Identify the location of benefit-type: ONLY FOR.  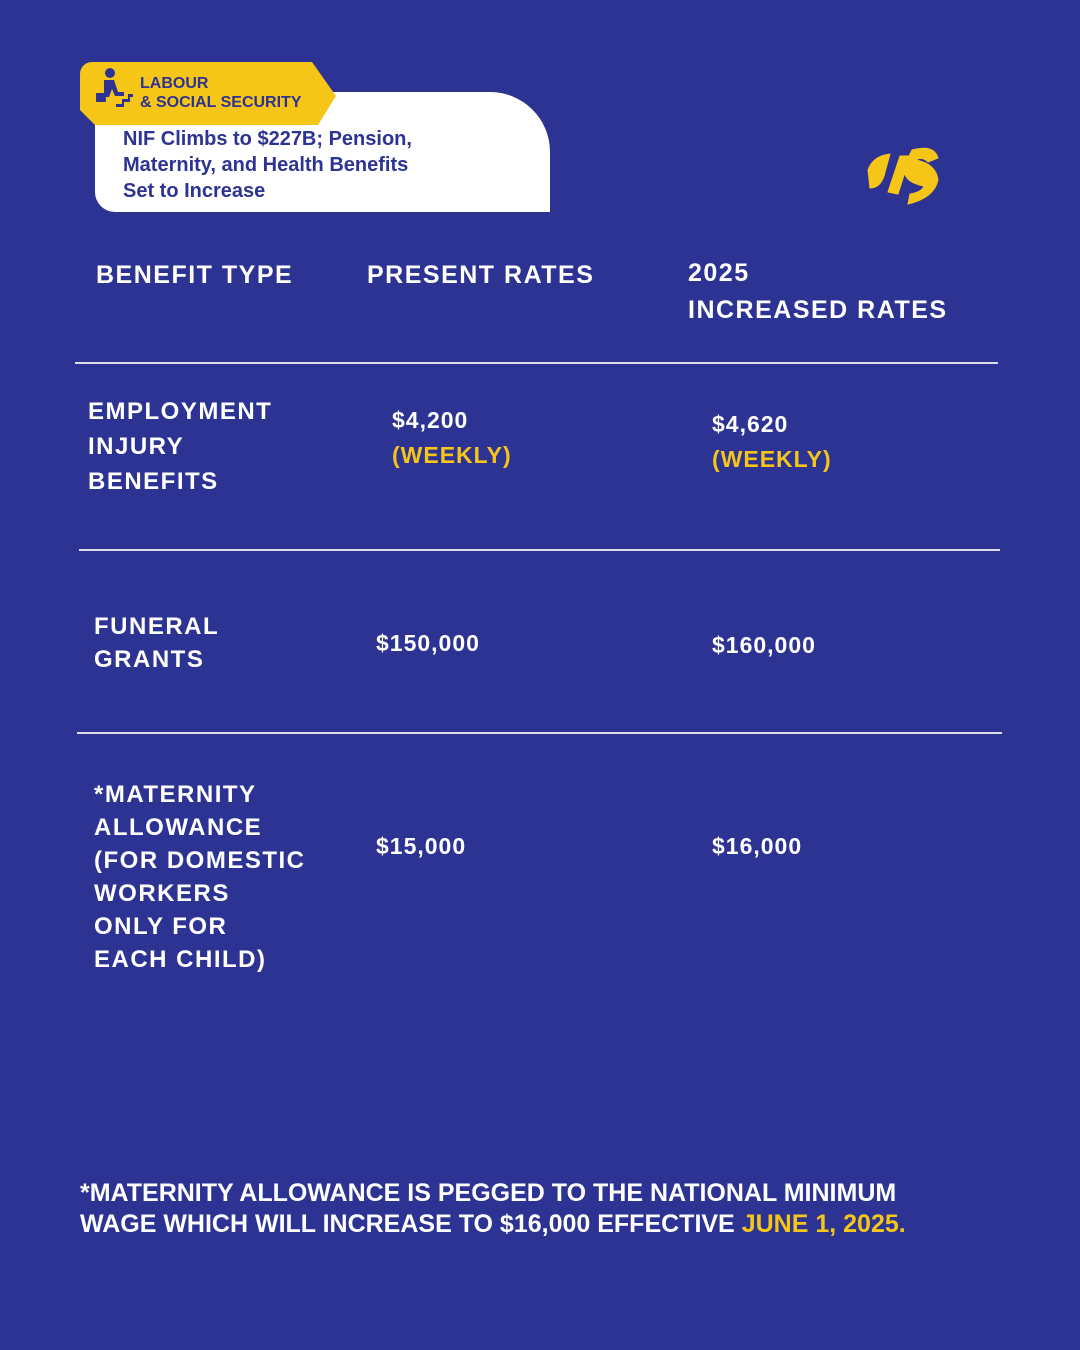
(161, 926).